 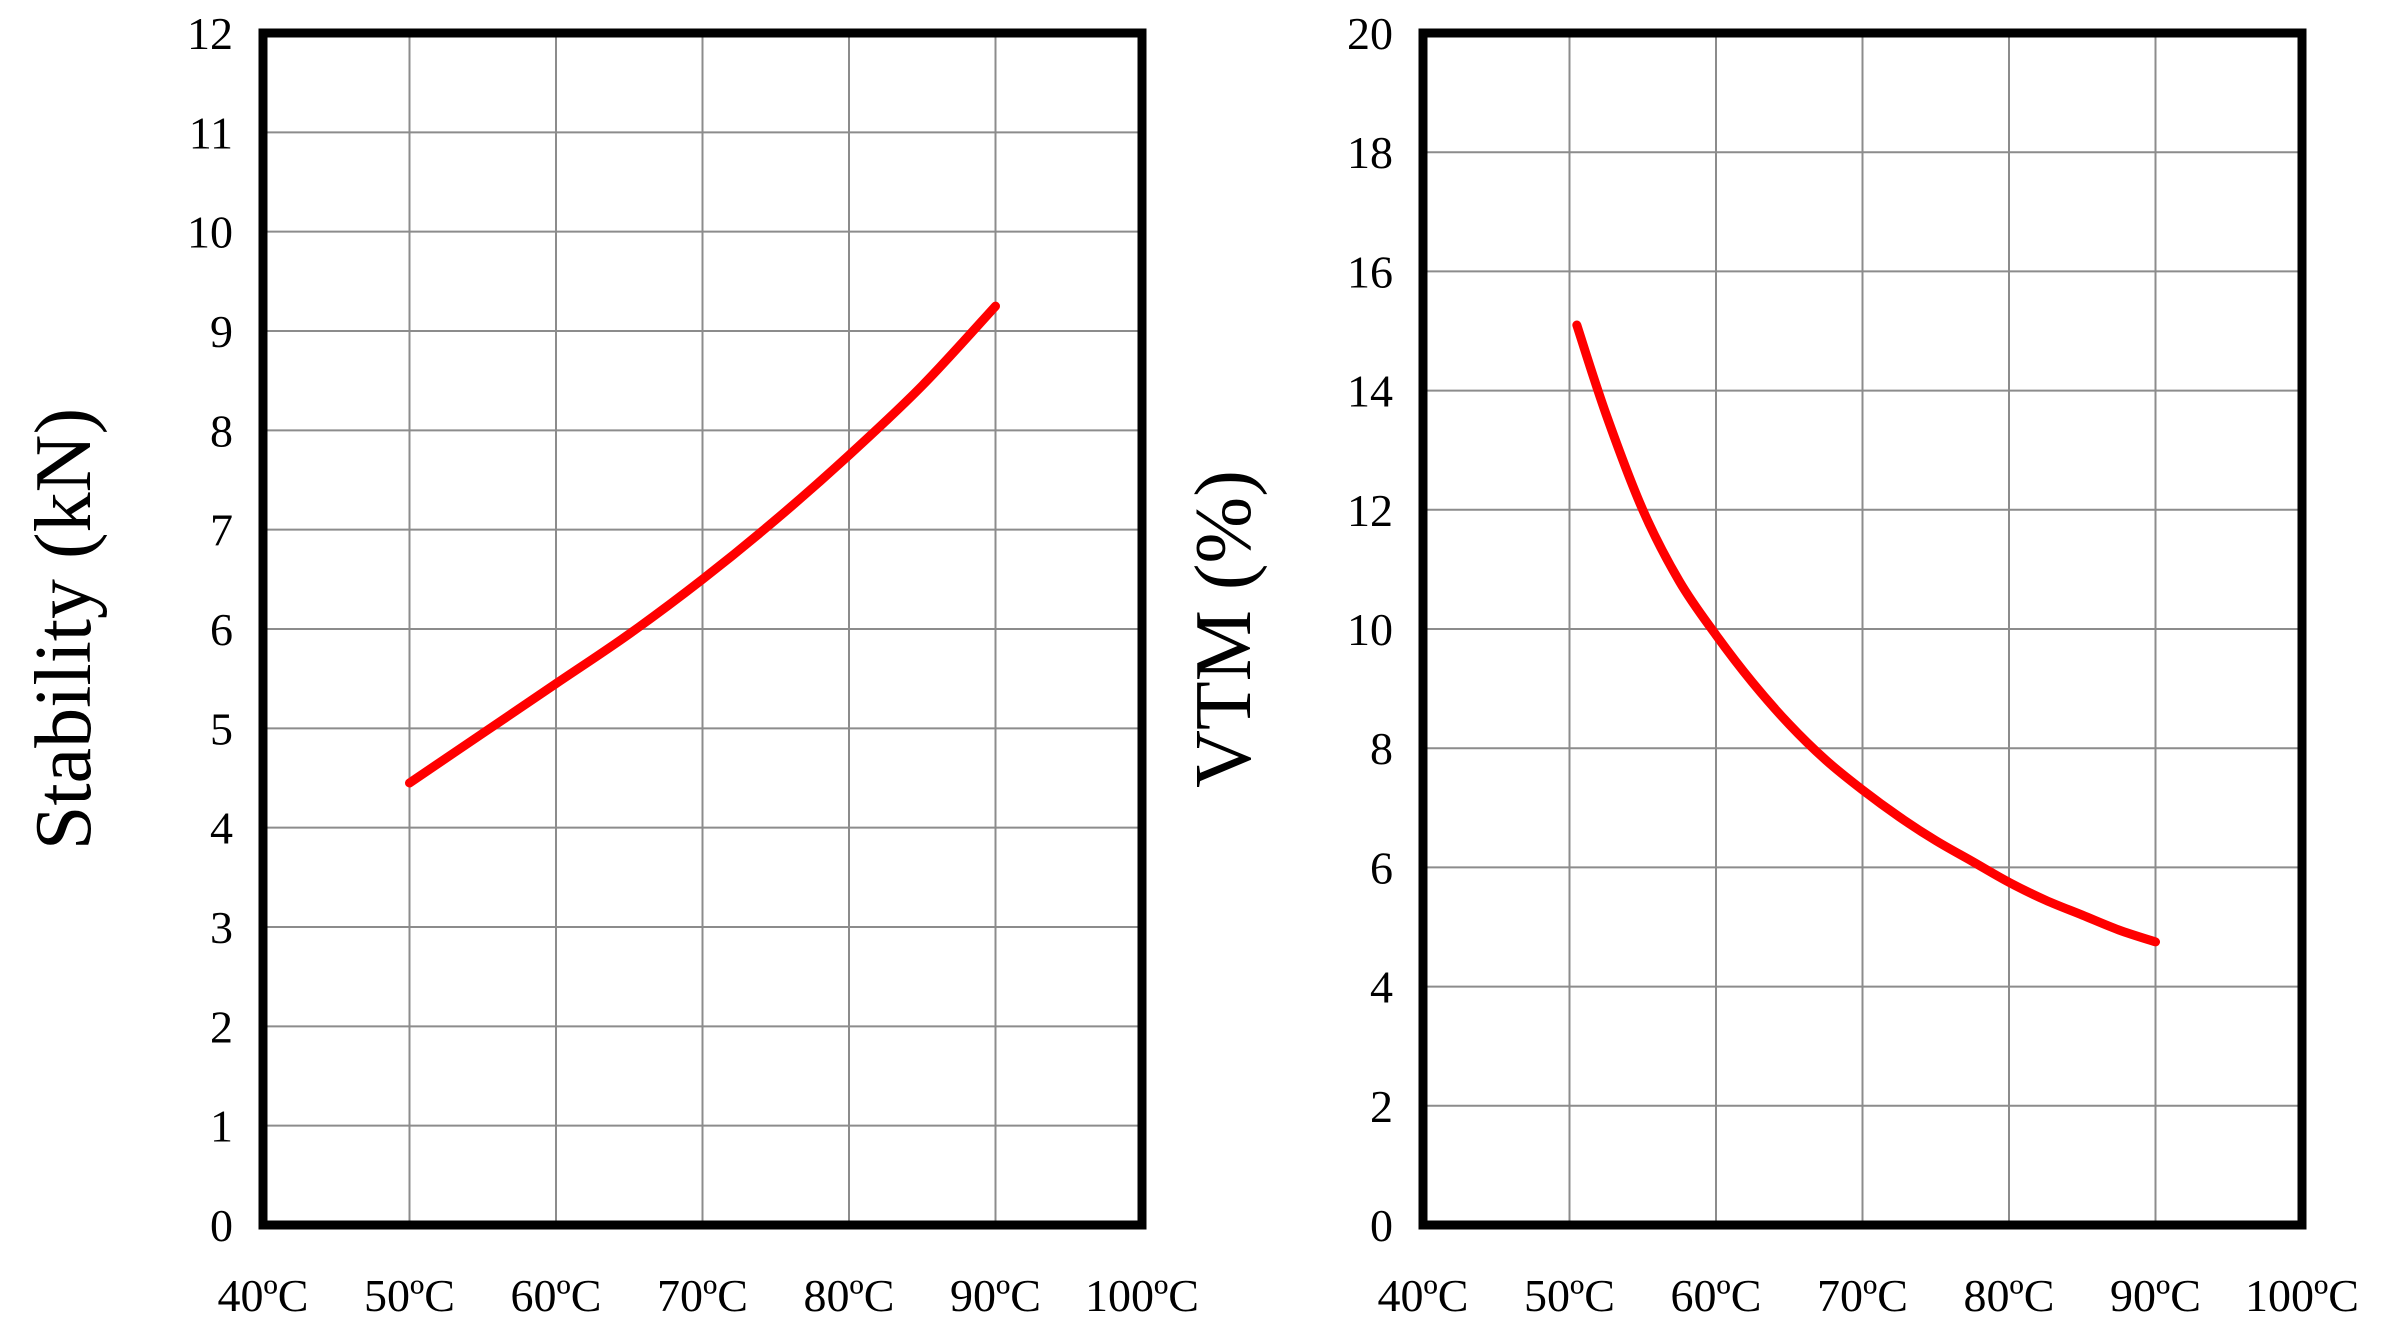 I want to click on chart-1-y-axis-title: Stability (kN), so click(x=64, y=629).